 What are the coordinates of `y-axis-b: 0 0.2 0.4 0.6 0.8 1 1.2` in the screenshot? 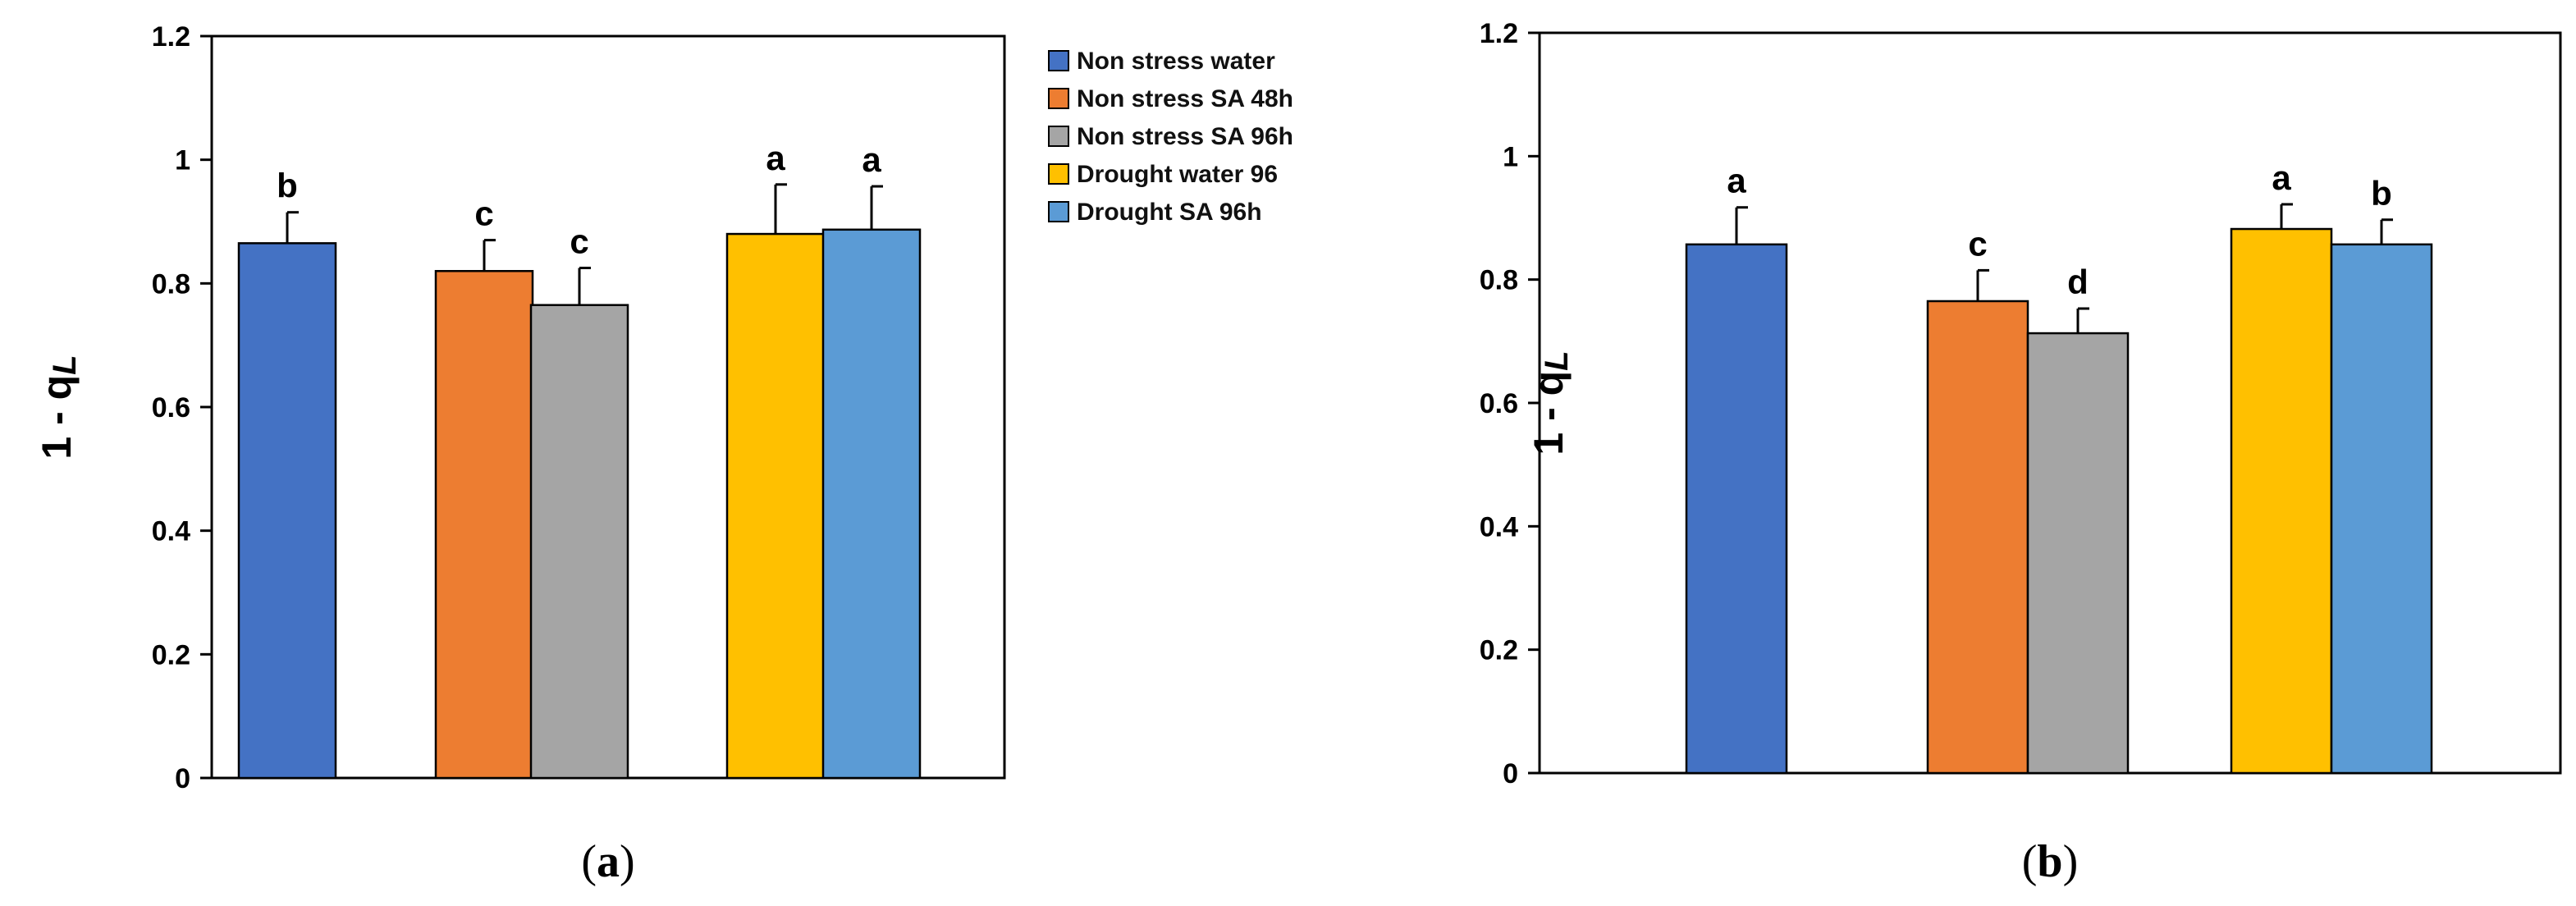 It's located at (1510, 403).